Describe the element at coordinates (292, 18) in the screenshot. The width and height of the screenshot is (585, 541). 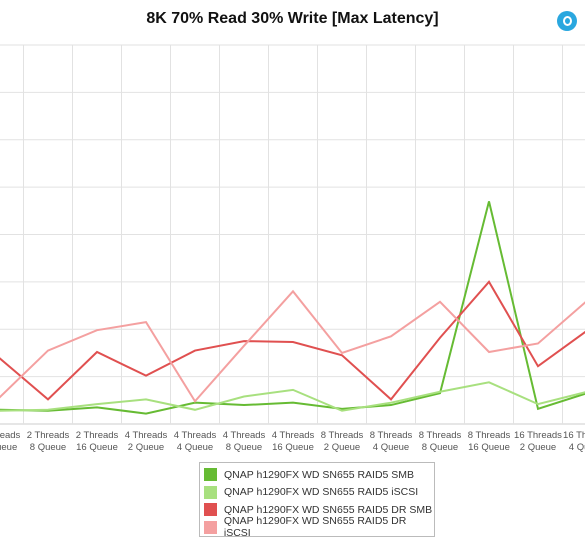
I see `chart-title: 8K 70% Read 30% Write [Max Latency]` at that location.